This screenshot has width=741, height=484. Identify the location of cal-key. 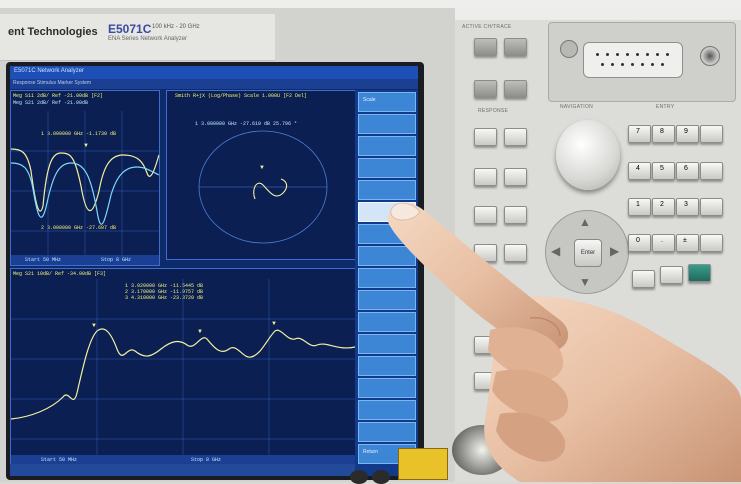
(515, 253).